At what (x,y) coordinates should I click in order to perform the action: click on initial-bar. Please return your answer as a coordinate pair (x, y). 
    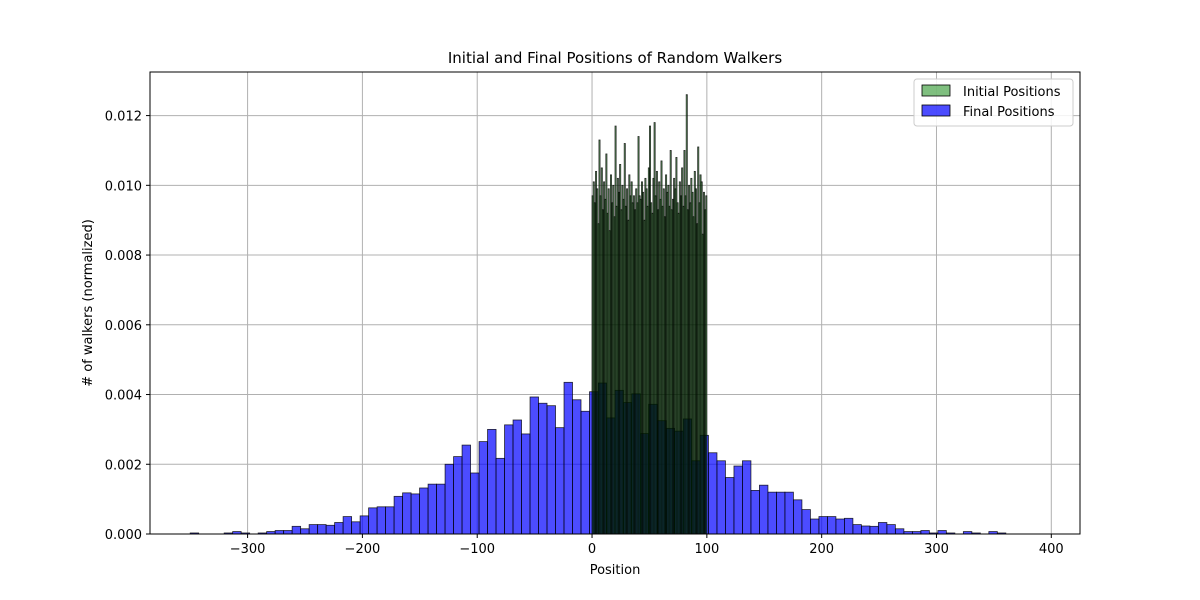
    Looking at the image, I should click on (706, 365).